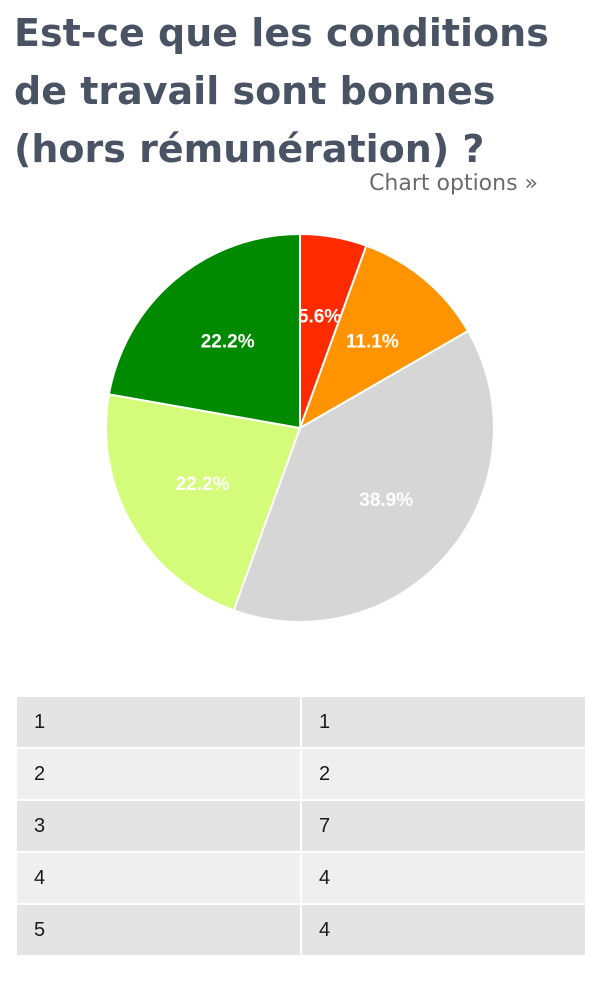 This screenshot has height=982, width=602. What do you see at coordinates (203, 484) in the screenshot?
I see `pie-label-4: 22.2%` at bounding box center [203, 484].